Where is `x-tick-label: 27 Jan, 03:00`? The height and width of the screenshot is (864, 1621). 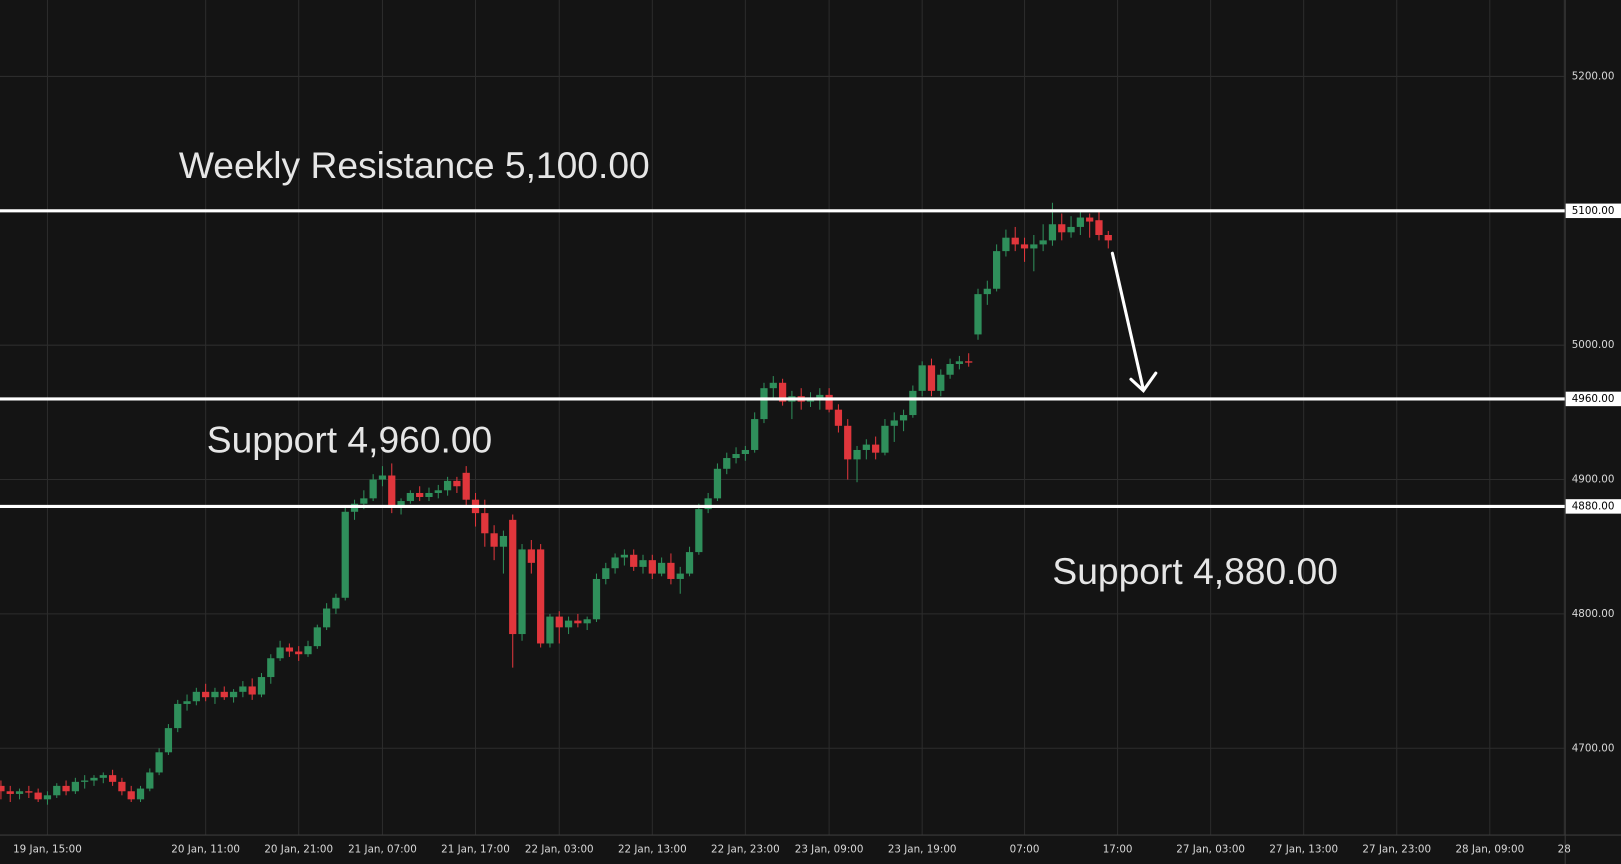 x-tick-label: 27 Jan, 03:00 is located at coordinates (1210, 850).